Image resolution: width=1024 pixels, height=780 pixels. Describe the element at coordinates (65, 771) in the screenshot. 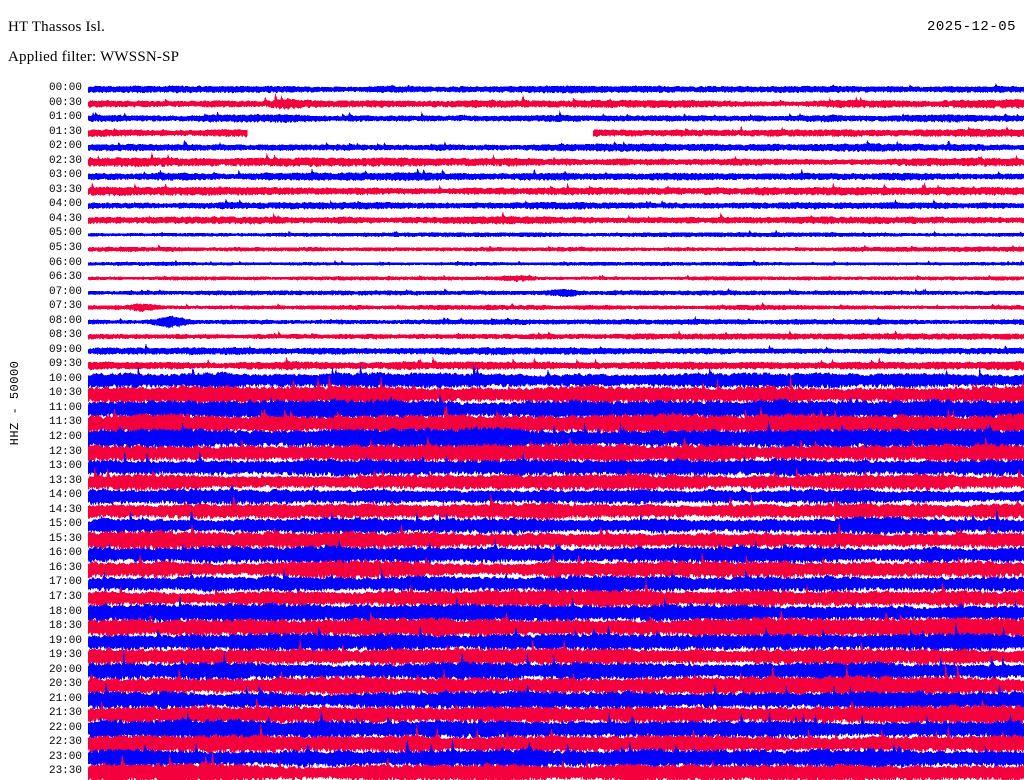

I see `time-tick-label: 23:30` at that location.